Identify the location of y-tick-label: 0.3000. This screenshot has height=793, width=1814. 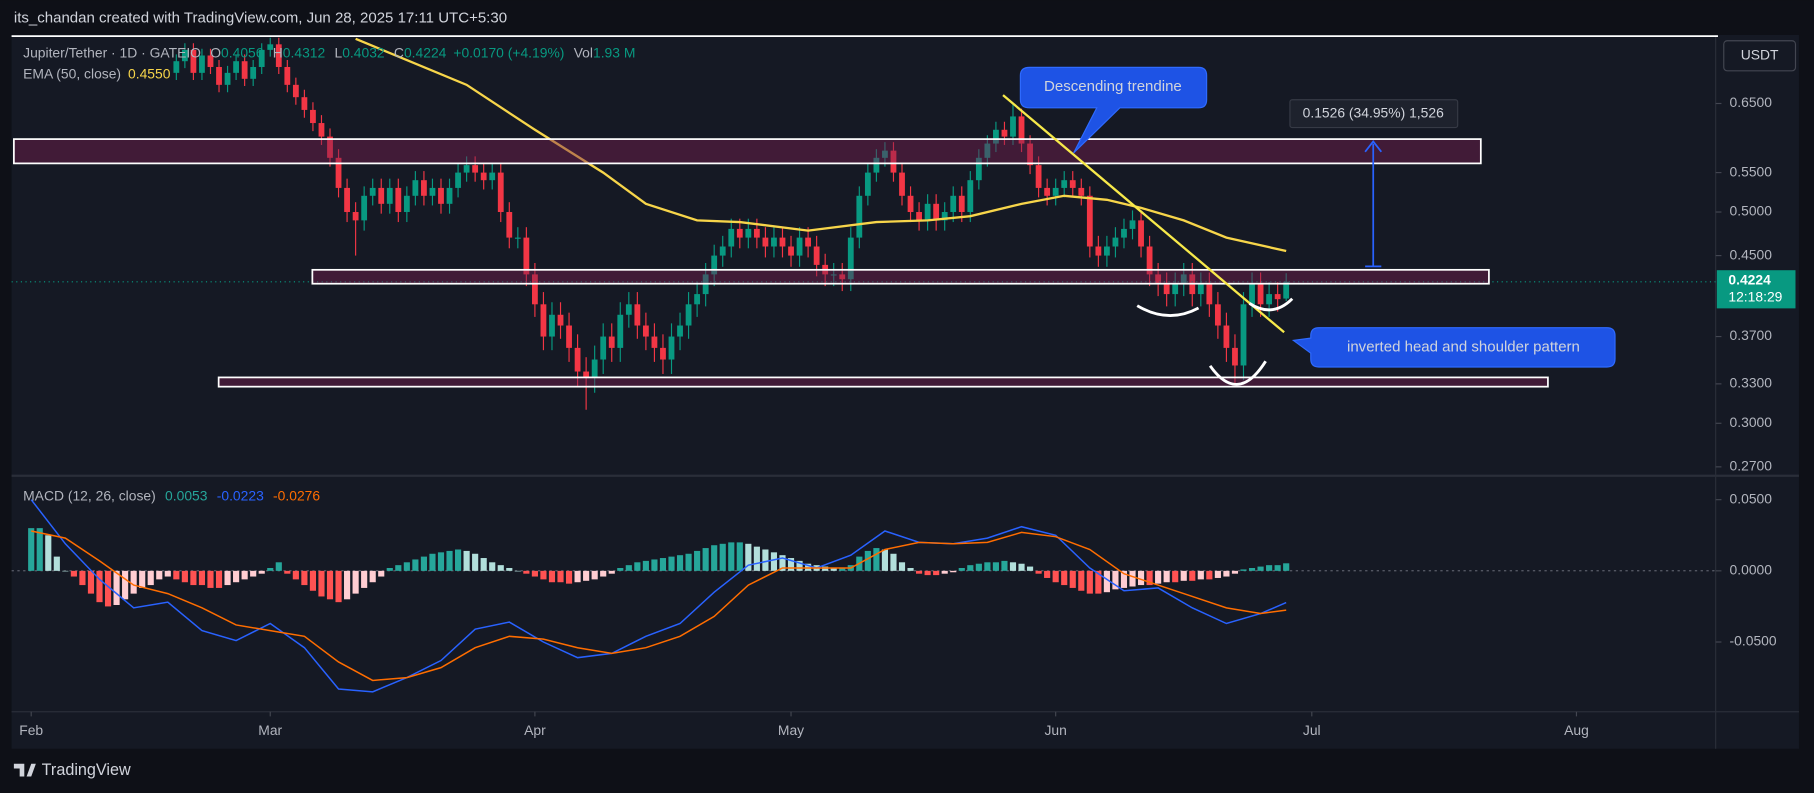
(1751, 422).